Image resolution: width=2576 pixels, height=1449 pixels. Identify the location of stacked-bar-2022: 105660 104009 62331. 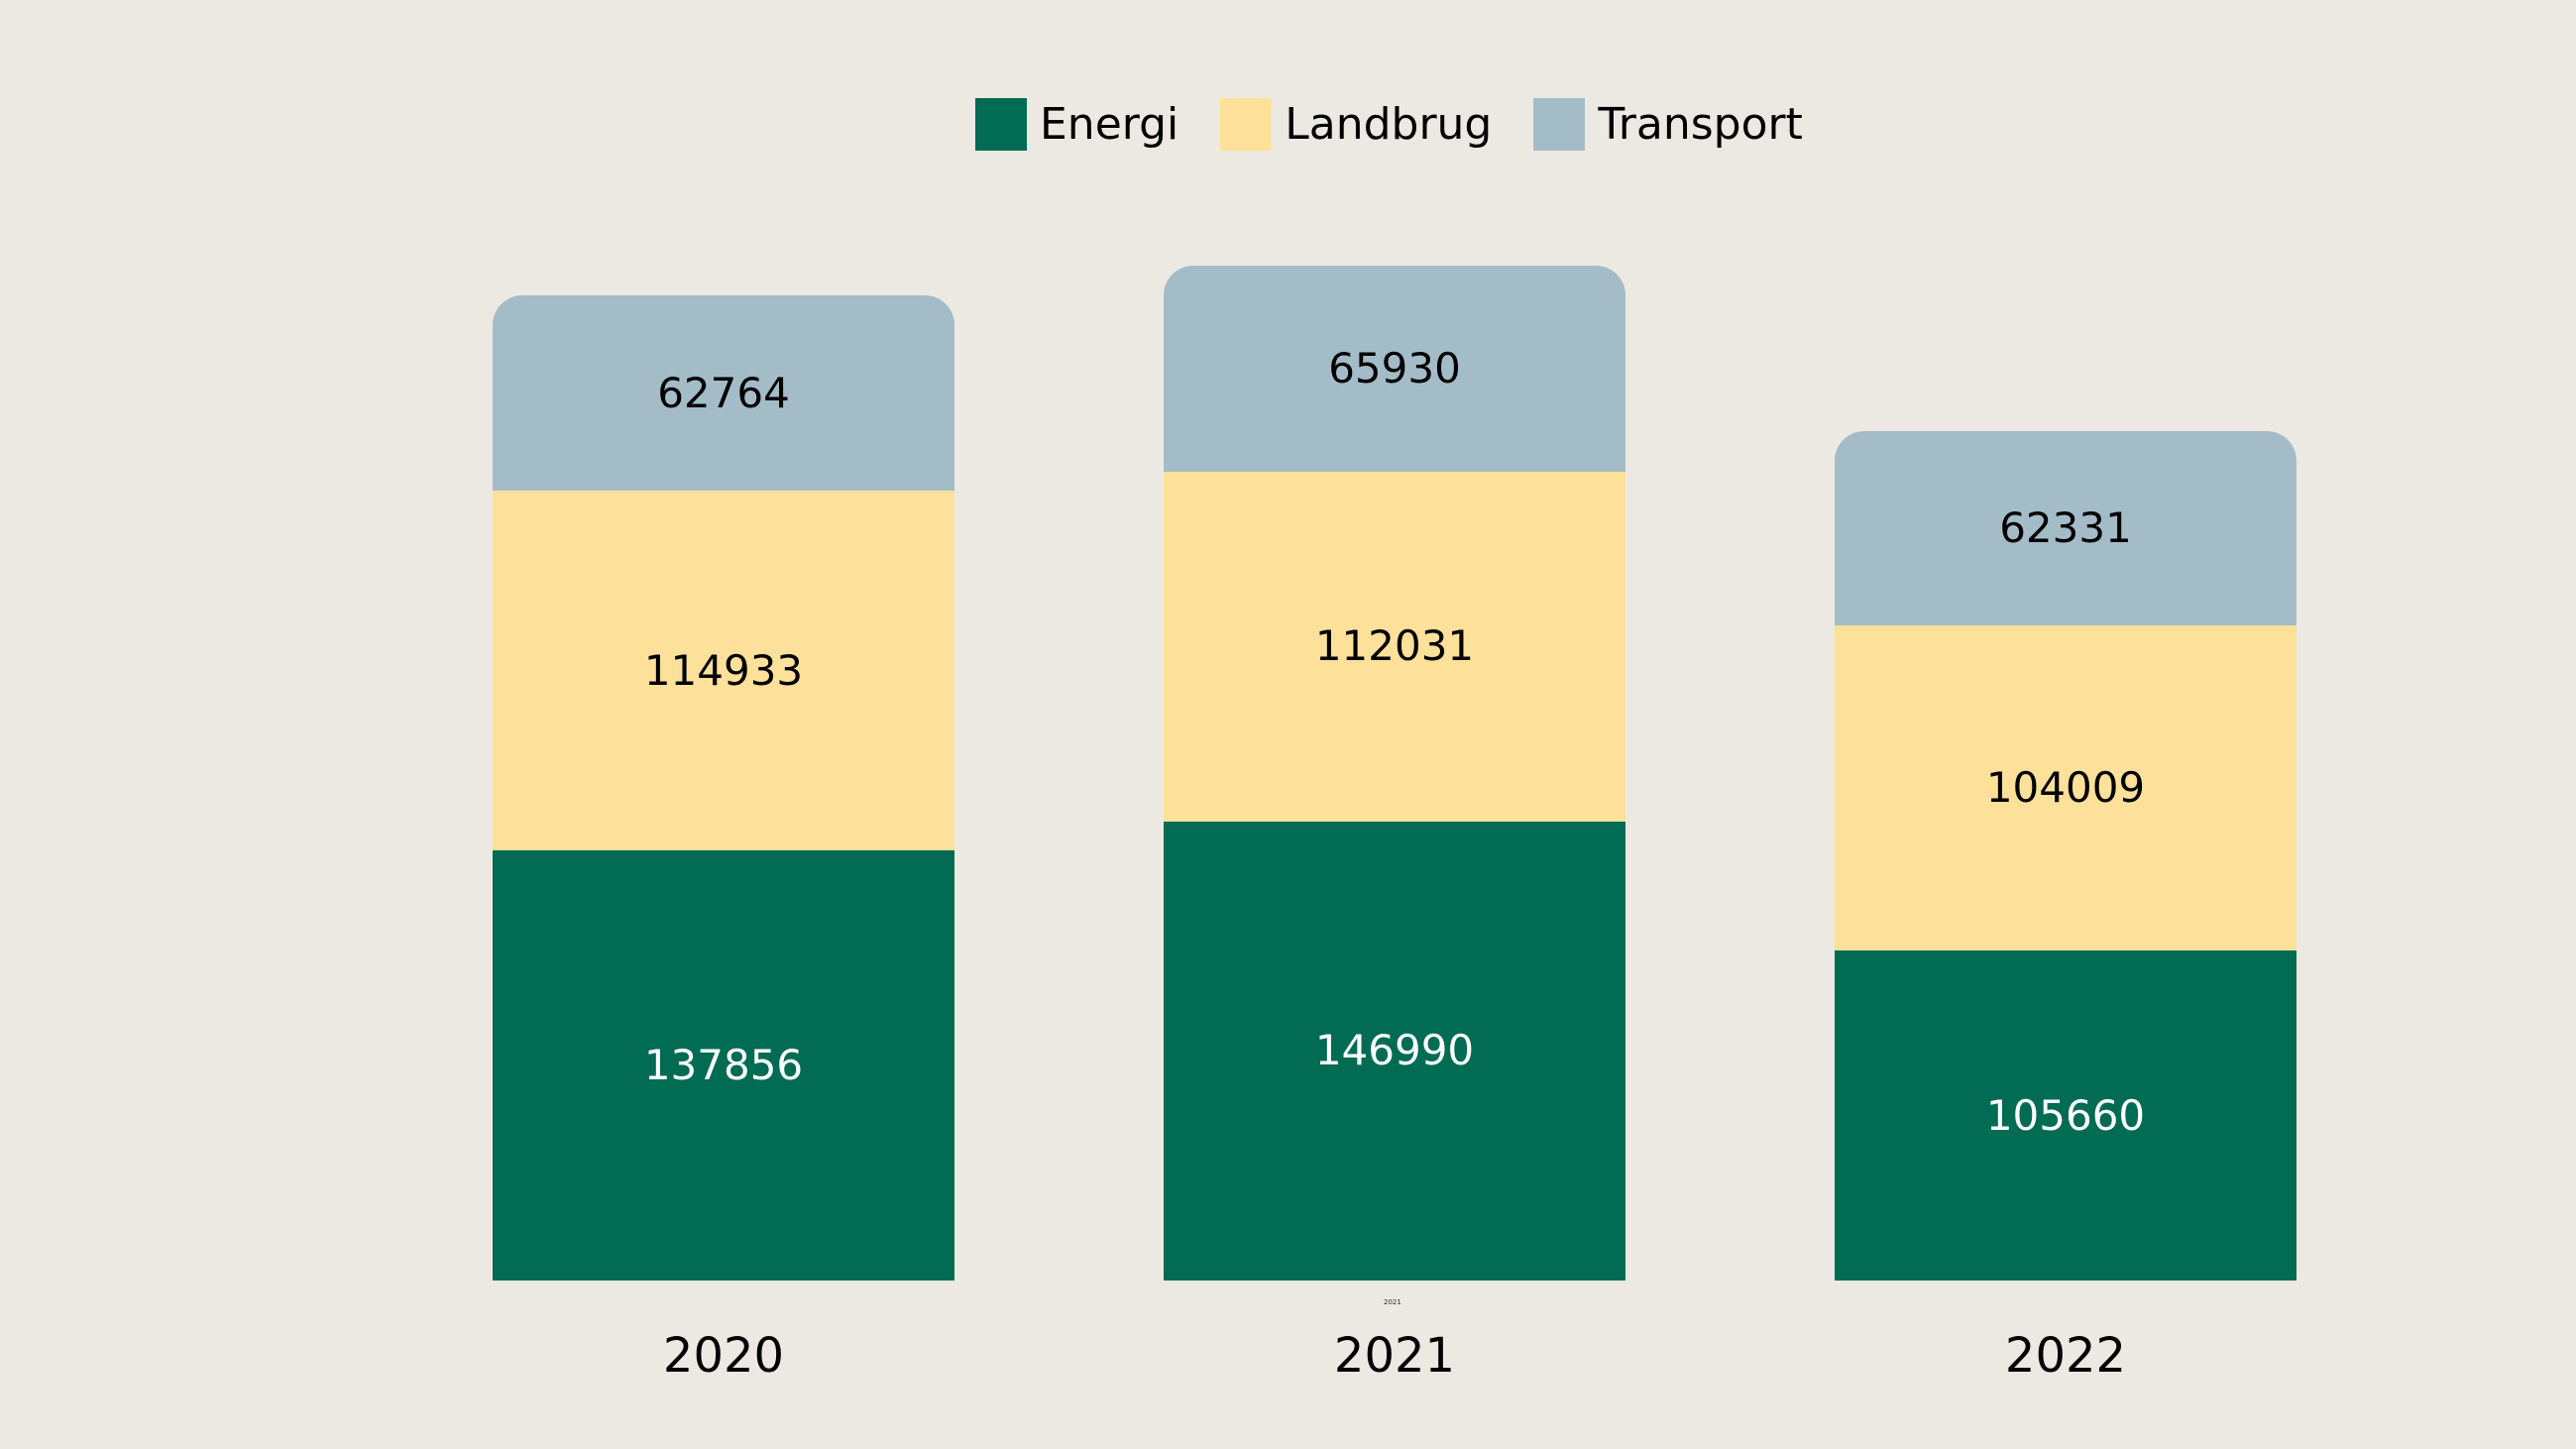
(2065, 855).